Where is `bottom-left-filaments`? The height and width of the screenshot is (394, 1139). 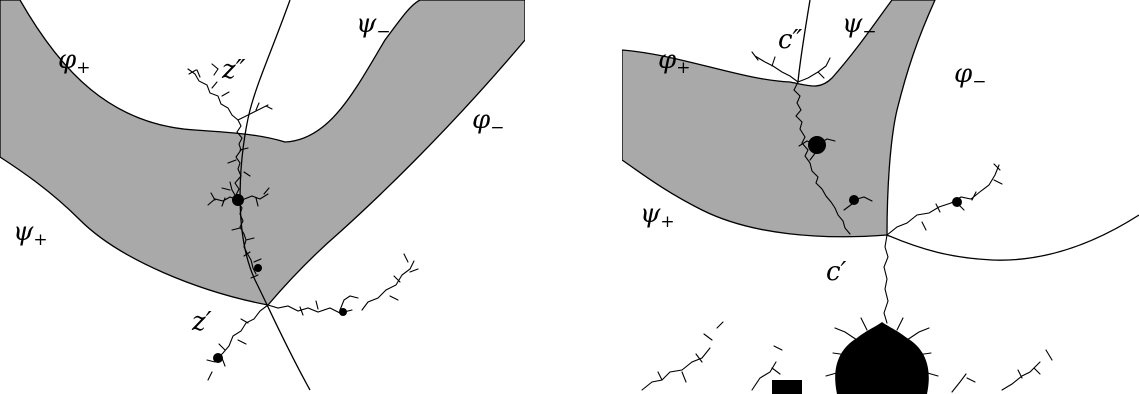 bottom-left-filaments is located at coordinates (712, 356).